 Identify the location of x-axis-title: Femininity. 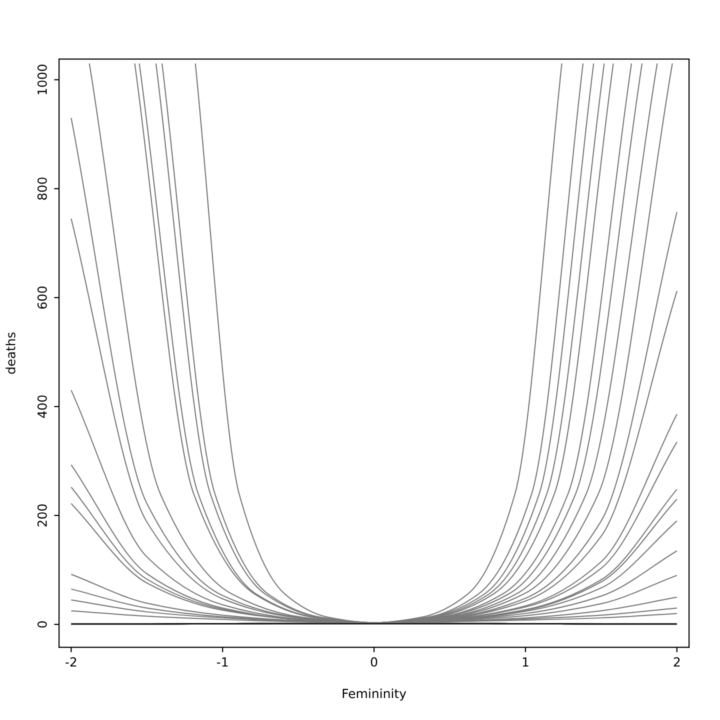
(374, 694).